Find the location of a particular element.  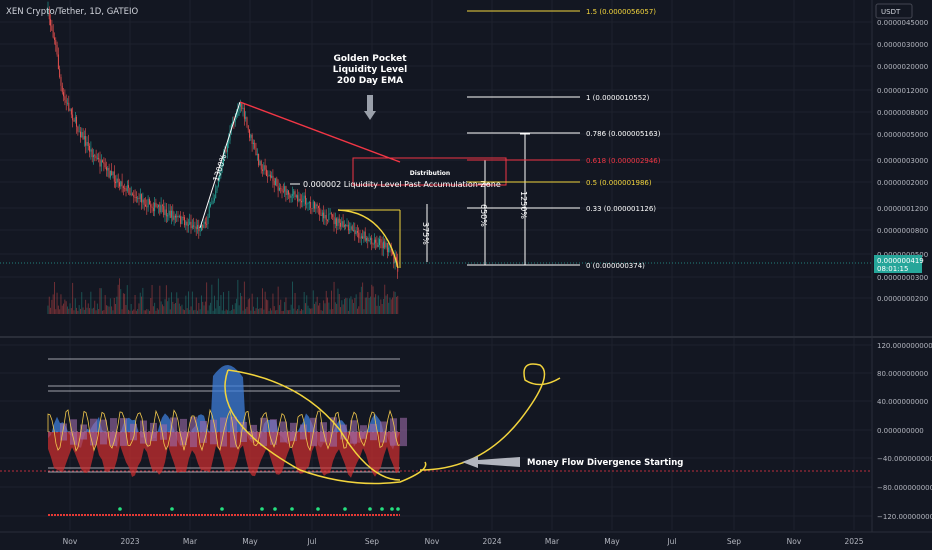

currency-box is located at coordinates (894, 11).